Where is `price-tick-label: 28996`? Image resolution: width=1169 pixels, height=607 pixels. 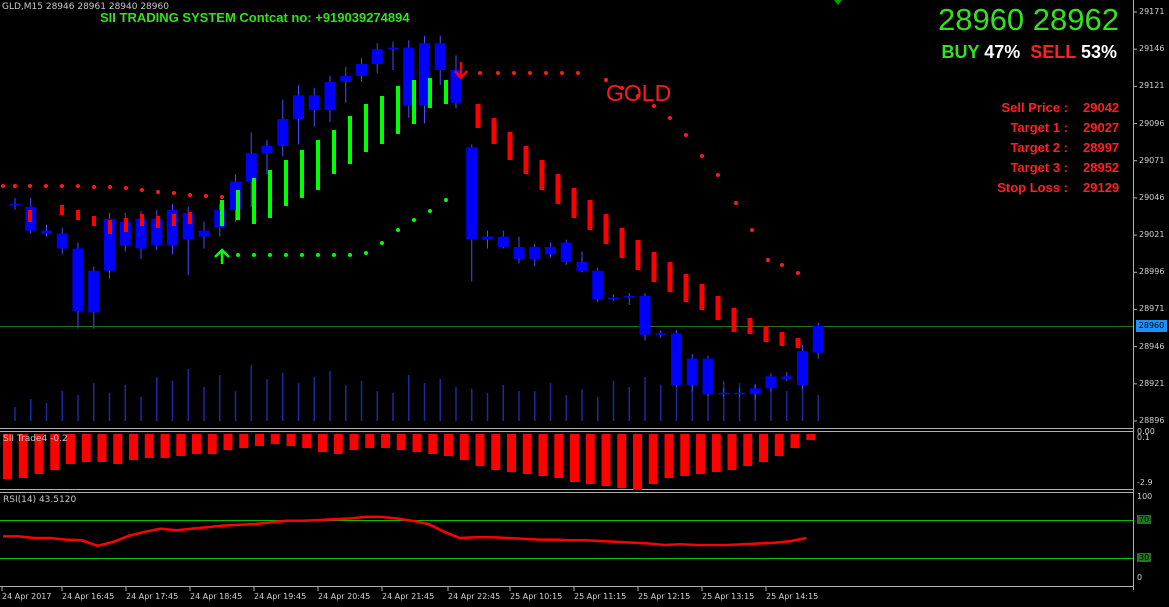 price-tick-label: 28996 is located at coordinates (1152, 272).